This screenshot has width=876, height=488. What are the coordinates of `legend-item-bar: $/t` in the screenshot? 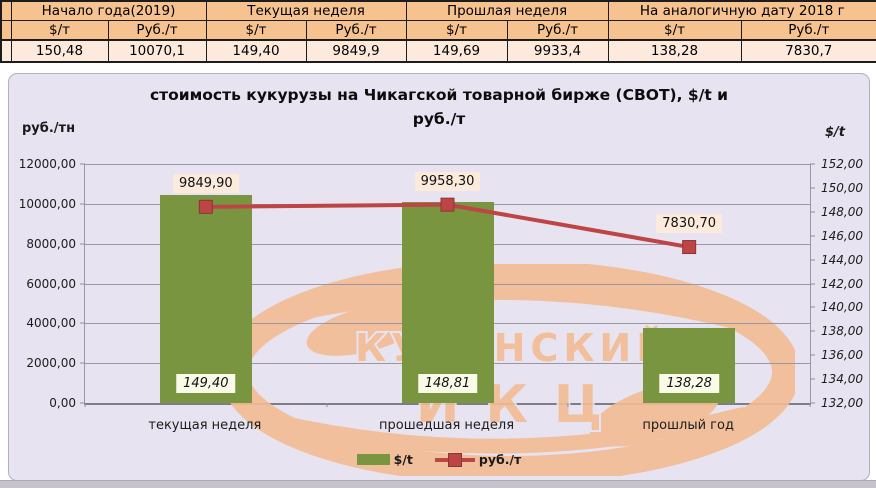 It's located at (384, 459).